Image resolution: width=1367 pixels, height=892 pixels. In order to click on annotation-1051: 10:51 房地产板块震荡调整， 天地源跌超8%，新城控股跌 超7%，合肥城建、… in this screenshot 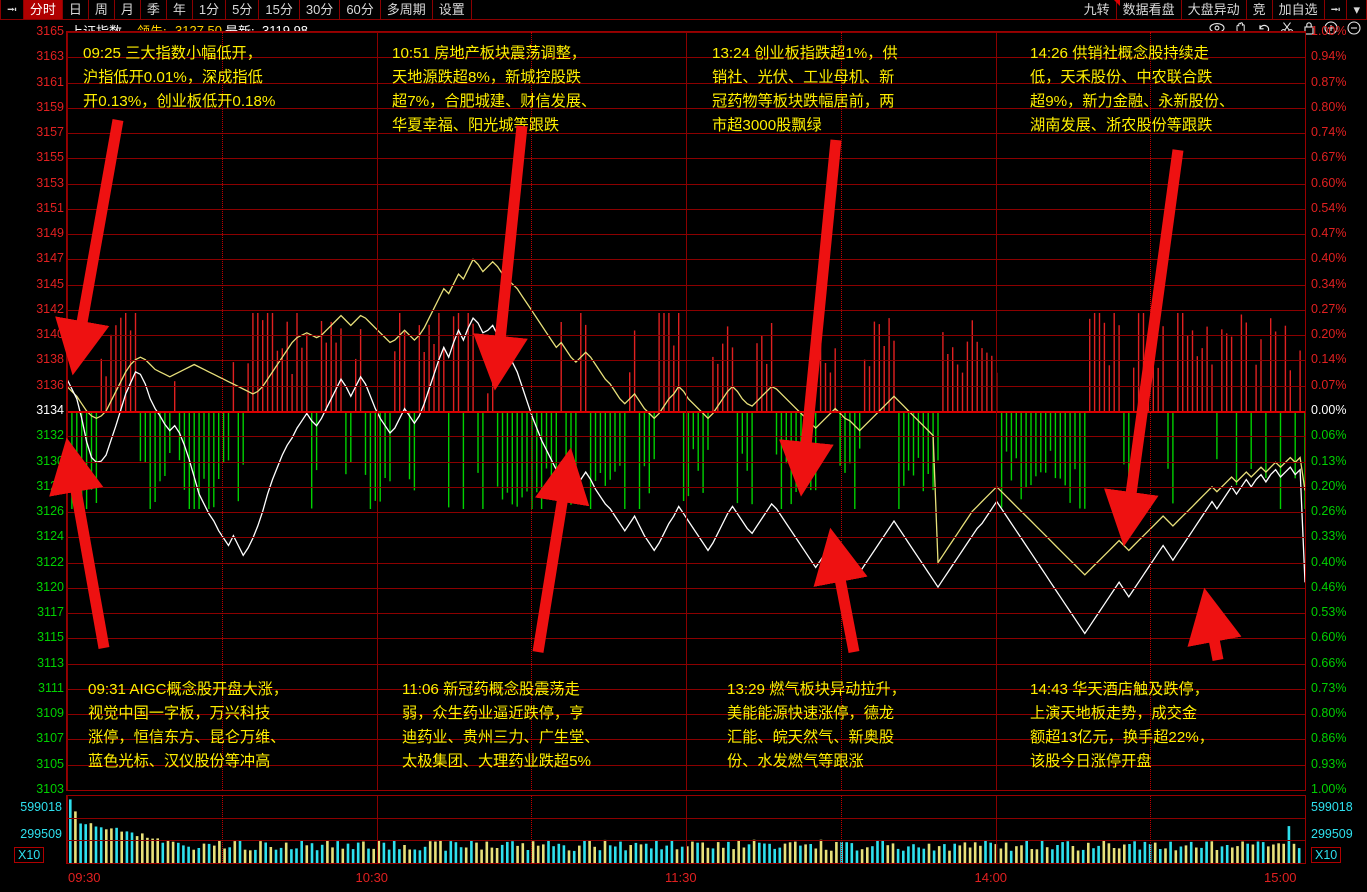, I will do `click(494, 89)`.